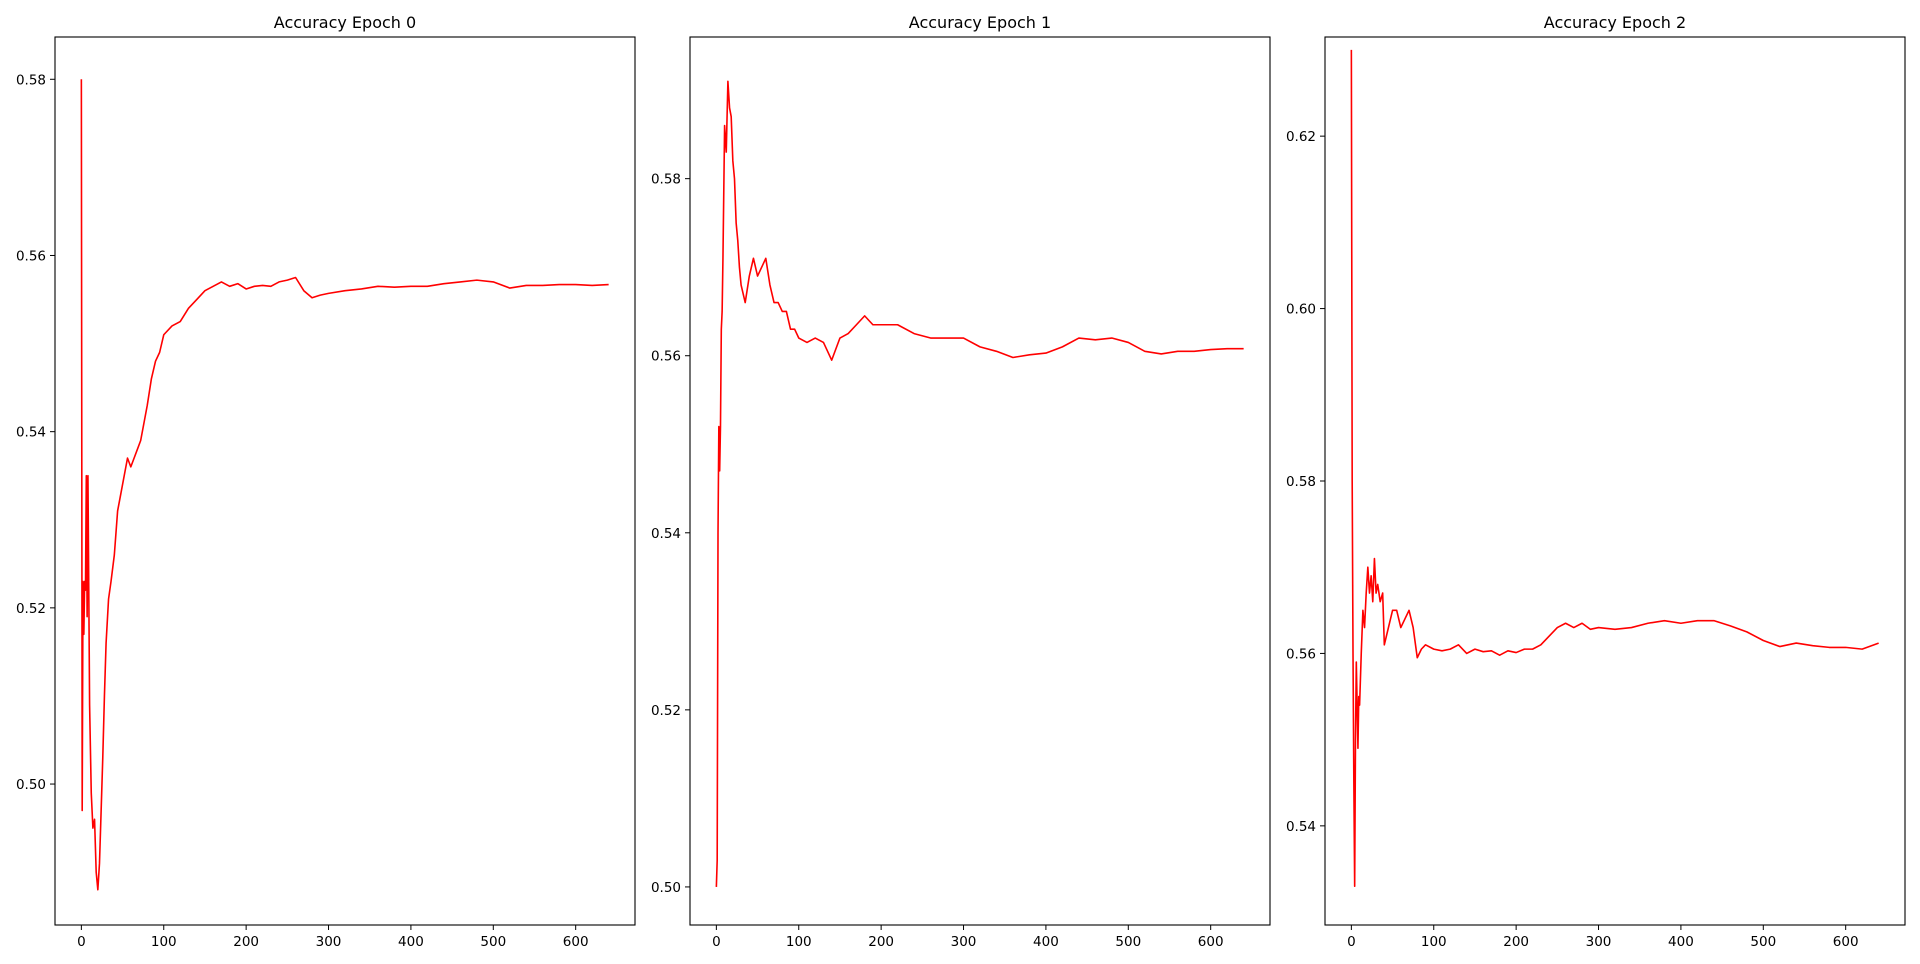 The height and width of the screenshot is (964, 1920). What do you see at coordinates (345, 22) in the screenshot?
I see `chart-title: Accuracy Epoch 0` at bounding box center [345, 22].